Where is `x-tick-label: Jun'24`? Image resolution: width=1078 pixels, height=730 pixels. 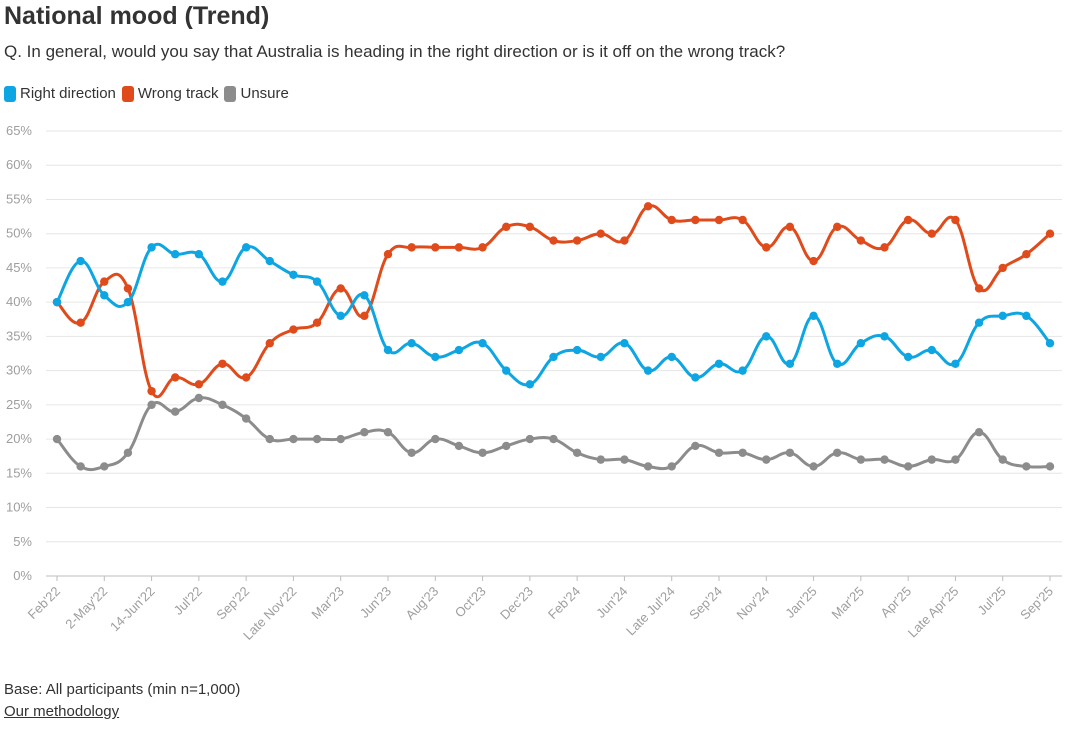 x-tick-label: Jun'24 is located at coordinates (611, 602).